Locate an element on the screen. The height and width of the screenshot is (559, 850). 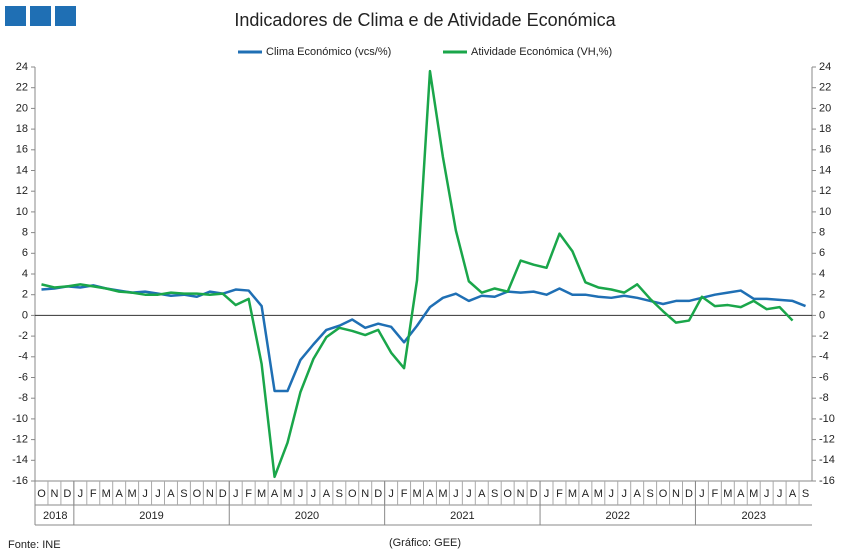
x-group-label: 2019 is located at coordinates (151, 516).